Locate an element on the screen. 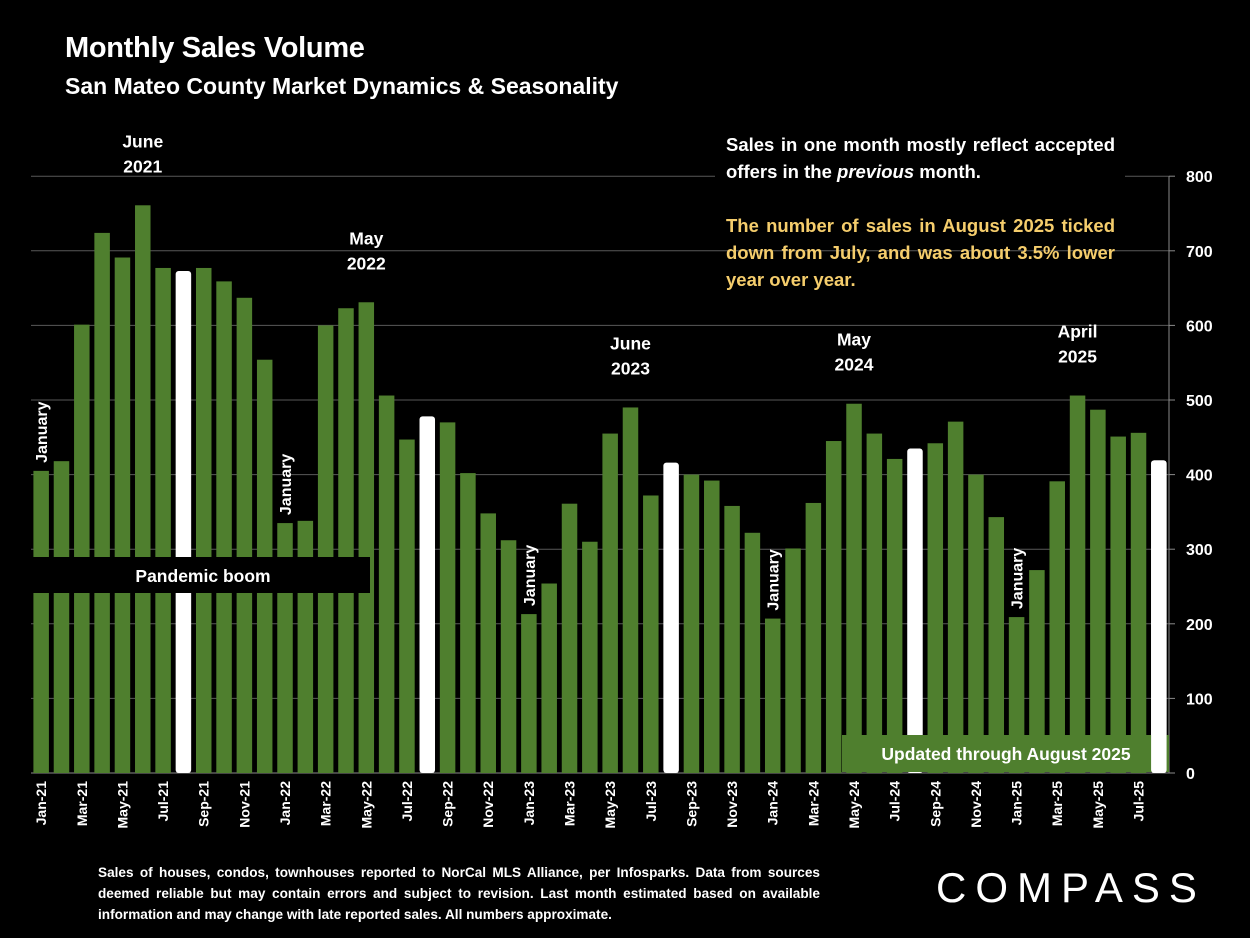  y-tick-label: 200 is located at coordinates (1199, 625).